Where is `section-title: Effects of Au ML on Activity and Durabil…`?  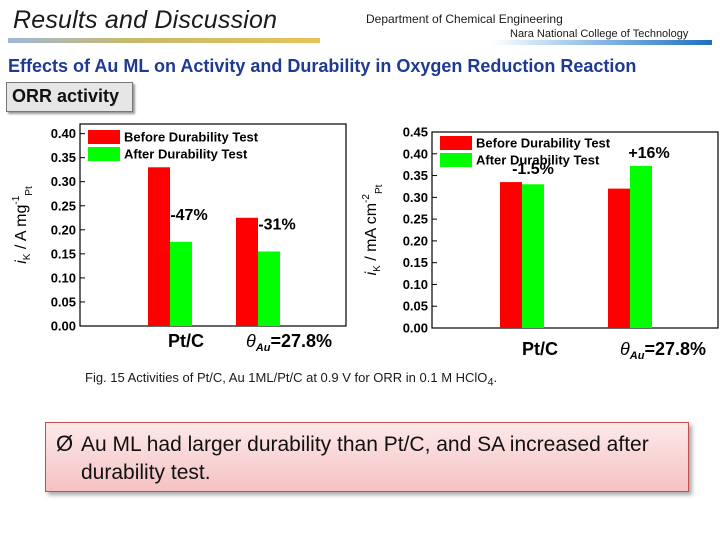
section-title: Effects of Au ML on Activity and Durabil… is located at coordinates (322, 66).